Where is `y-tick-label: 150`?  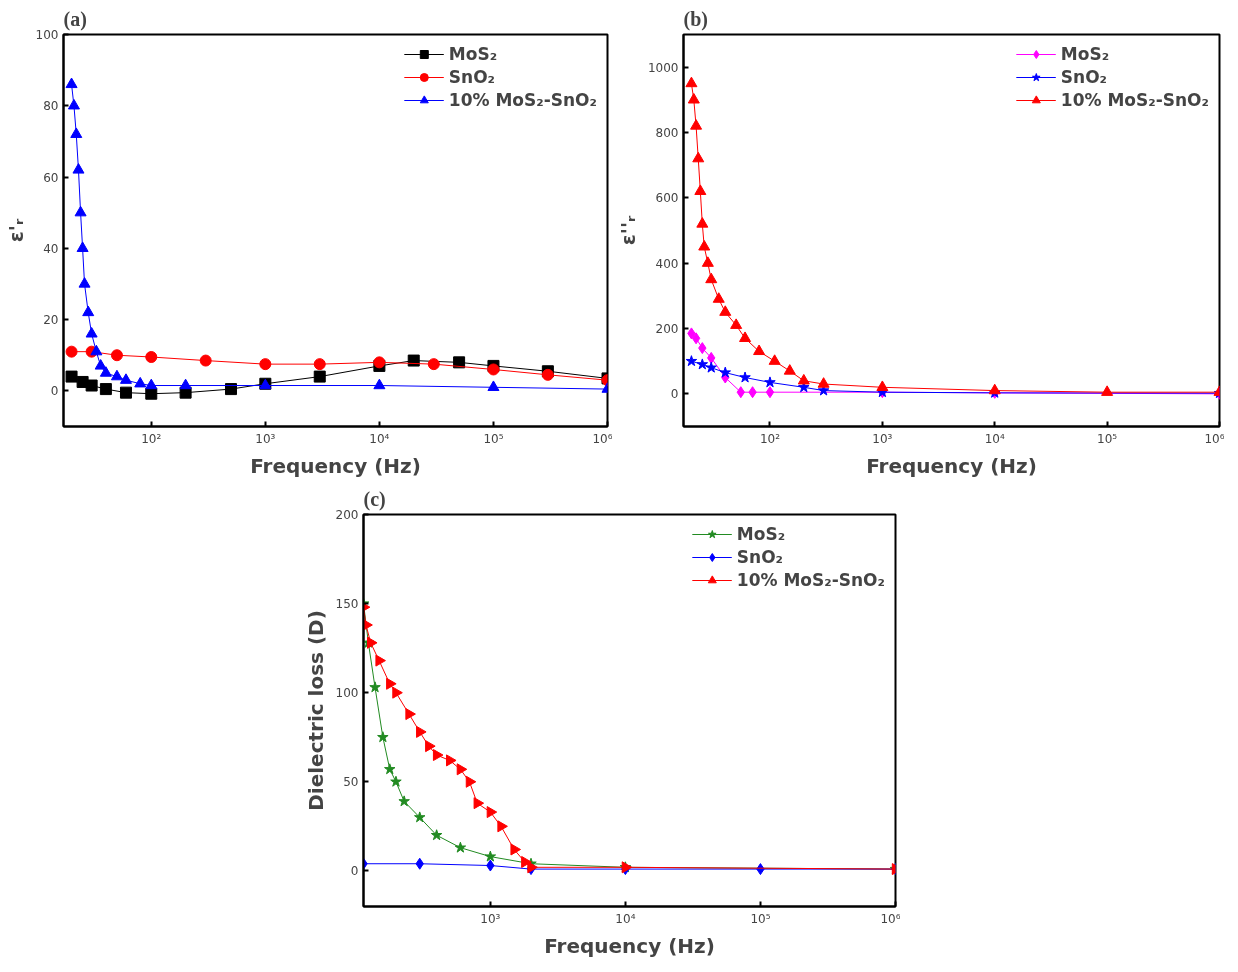 y-tick-label: 150 is located at coordinates (347, 604).